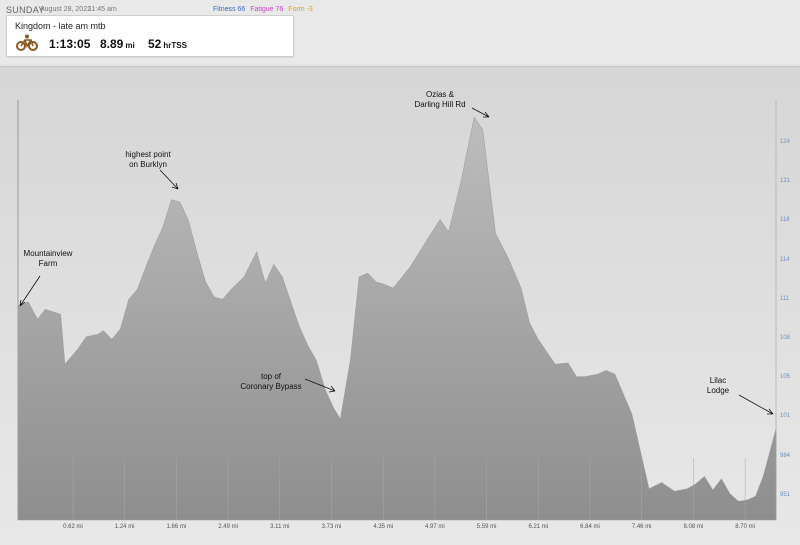 The image size is (800, 545). I want to click on time-label: 11:45 am, so click(102, 9).